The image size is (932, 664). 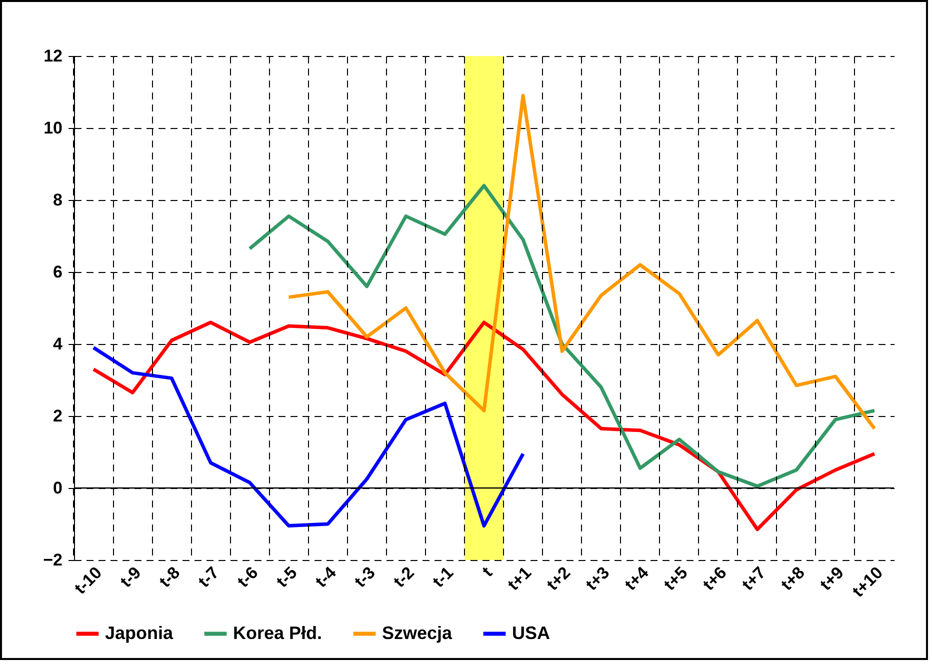 I want to click on x-tick-label: t+4, so click(x=637, y=578).